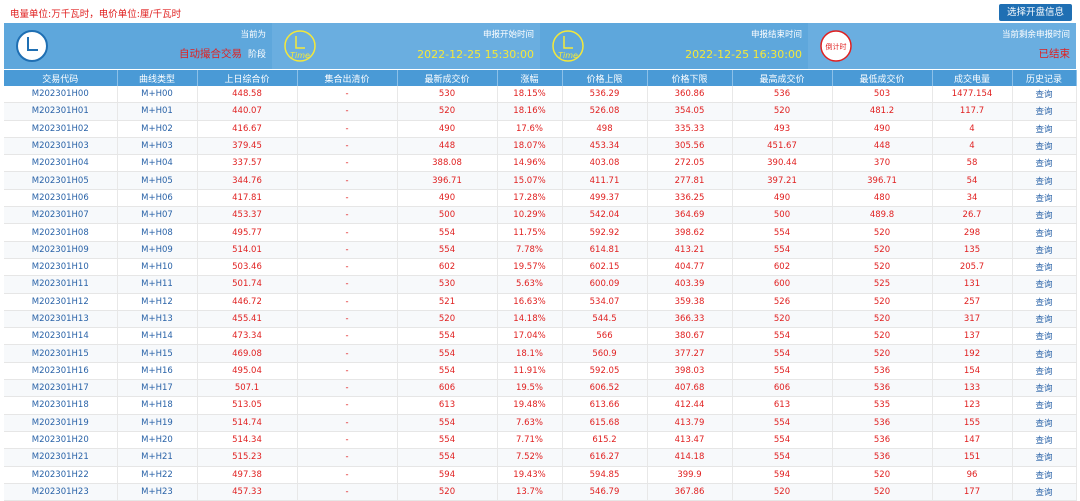 Image resolution: width=1080 pixels, height=501 pixels. Describe the element at coordinates (1035, 12) in the screenshot. I see `select-opening-info-button: 选择开盘信息` at that location.